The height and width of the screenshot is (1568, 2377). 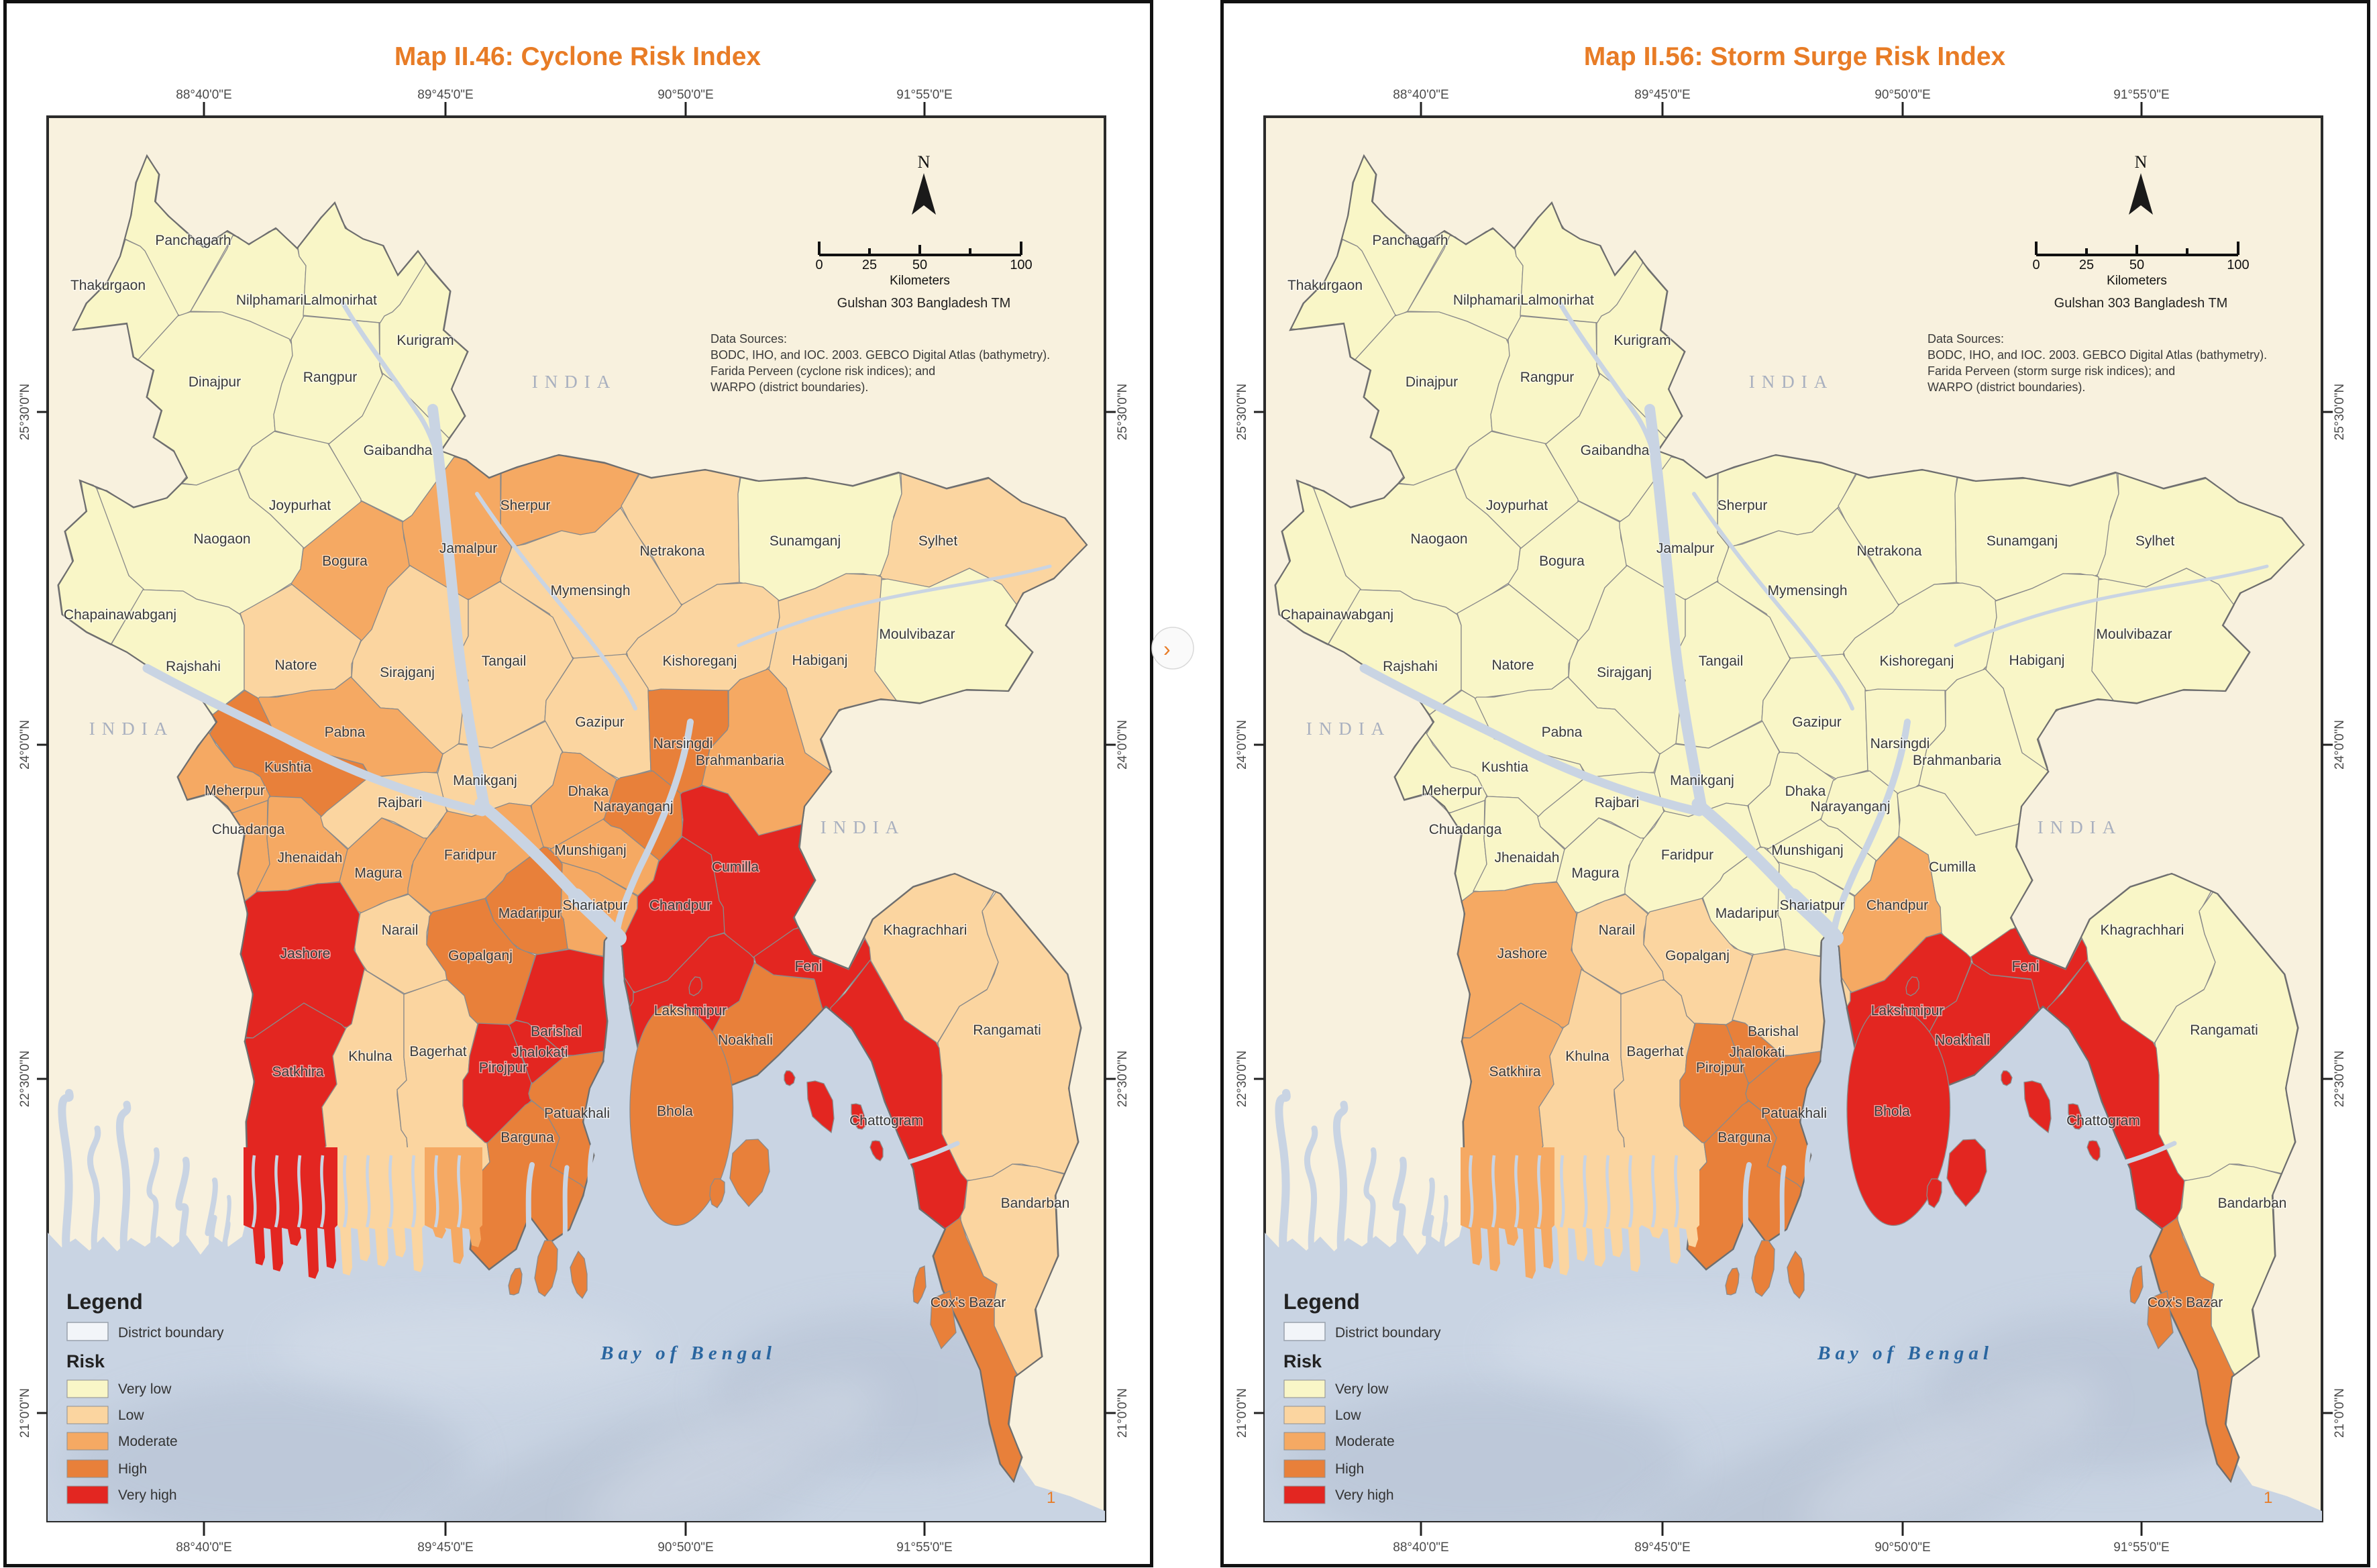 I want to click on svg-text: Map II.46: Cyclone Risk Index, so click(x=577, y=56).